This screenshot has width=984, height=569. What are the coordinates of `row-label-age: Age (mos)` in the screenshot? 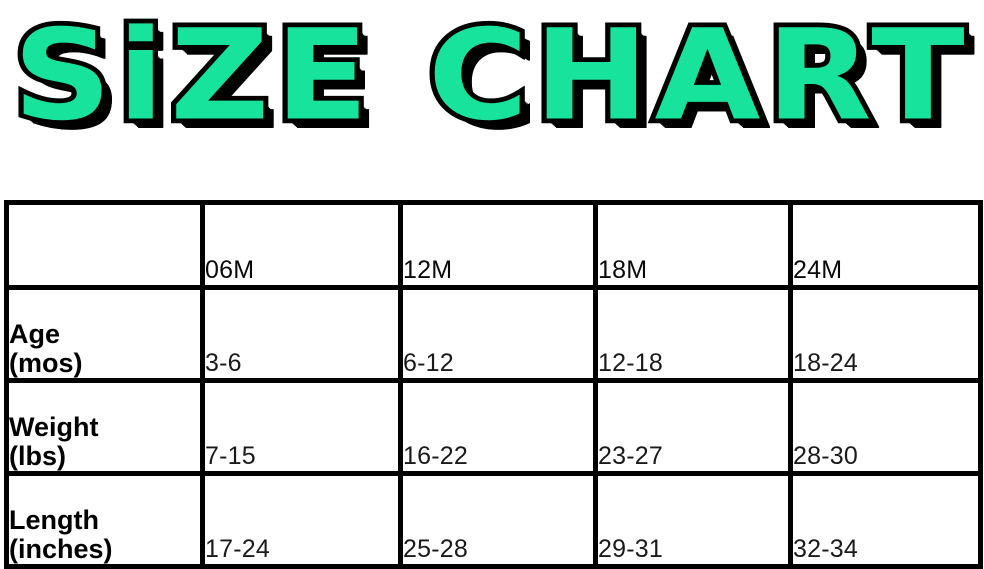 It's located at (104, 334).